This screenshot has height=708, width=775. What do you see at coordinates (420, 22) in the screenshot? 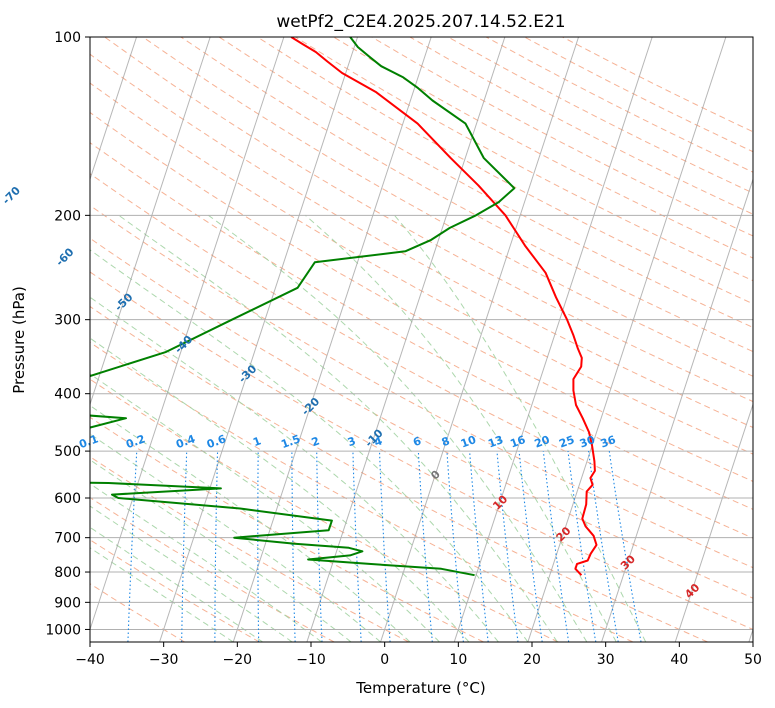
I see `chart-title: wetPf2_C2E4.2025.207.14.52.E21` at bounding box center [420, 22].